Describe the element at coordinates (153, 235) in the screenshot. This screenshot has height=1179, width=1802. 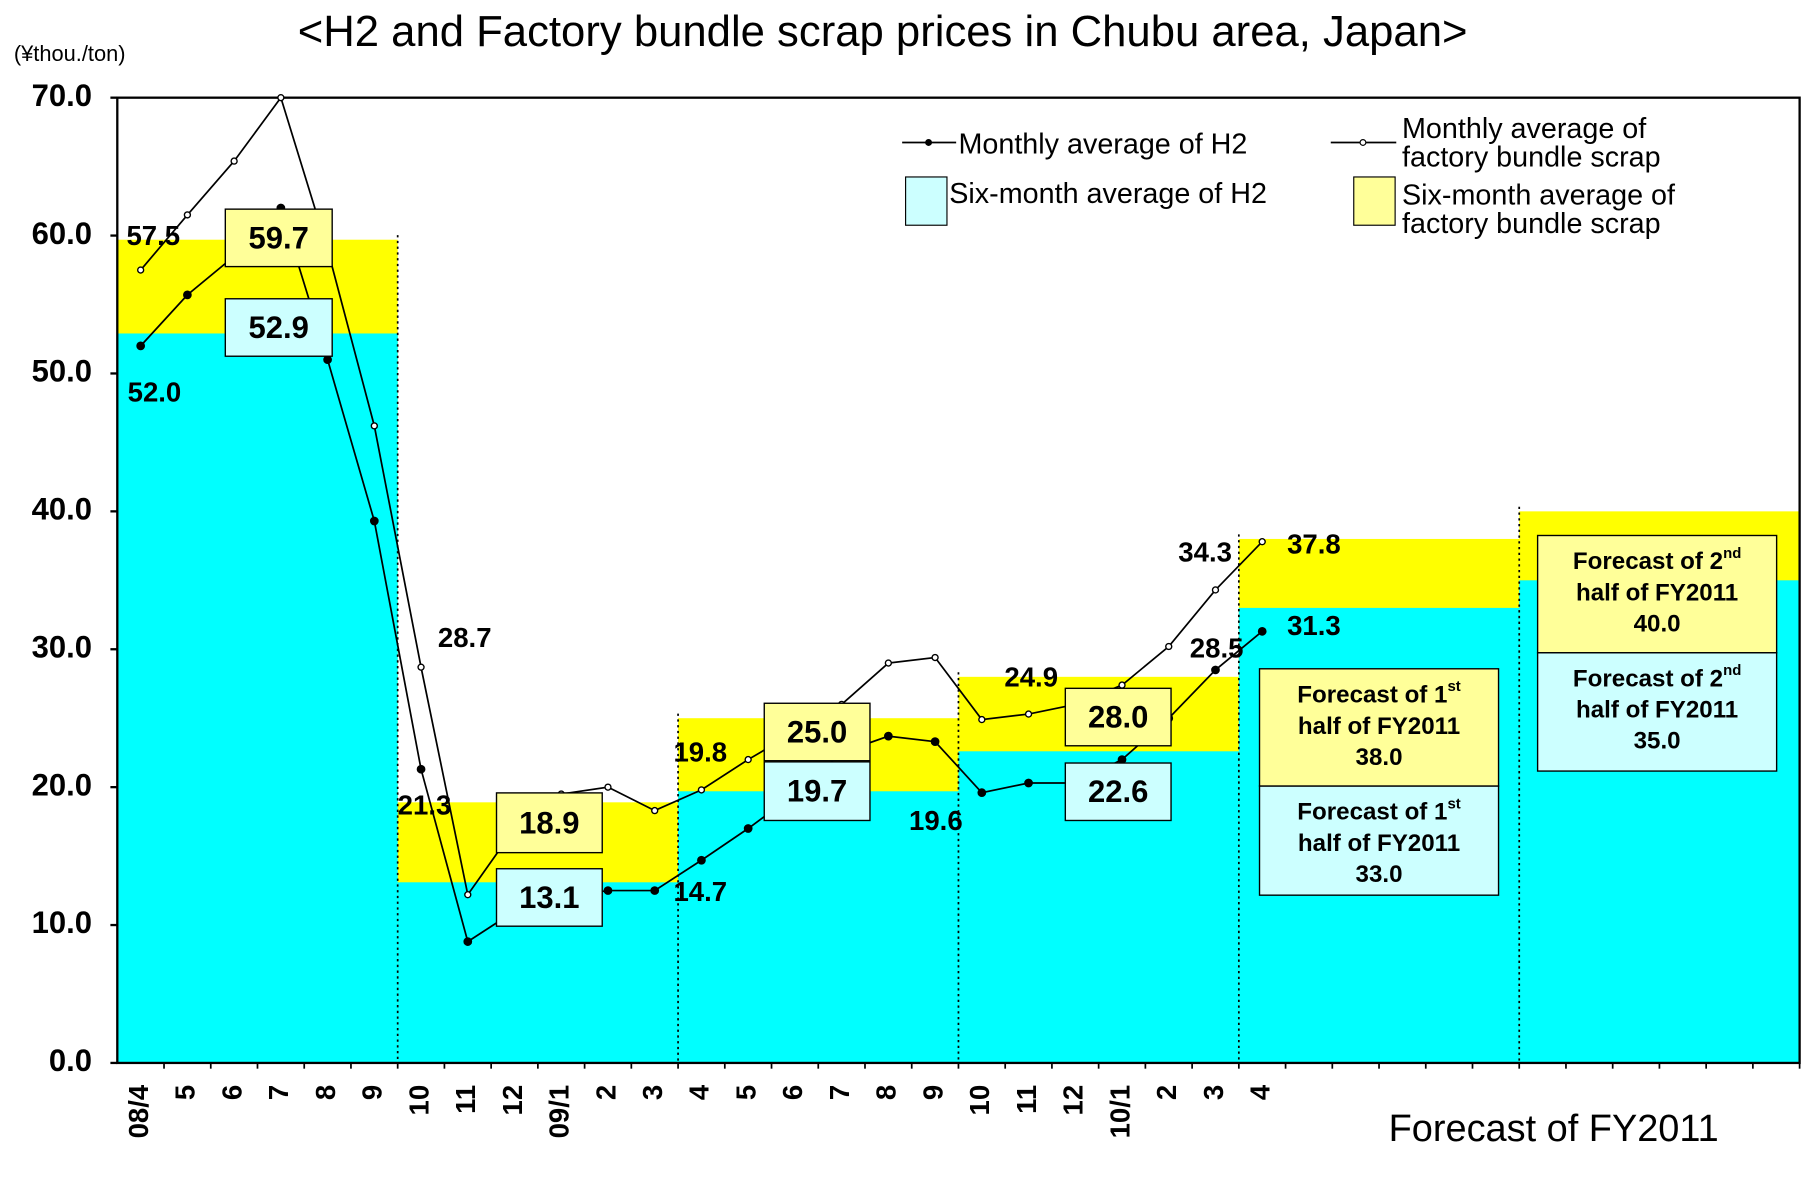
I see `data-label: 57.5` at that location.